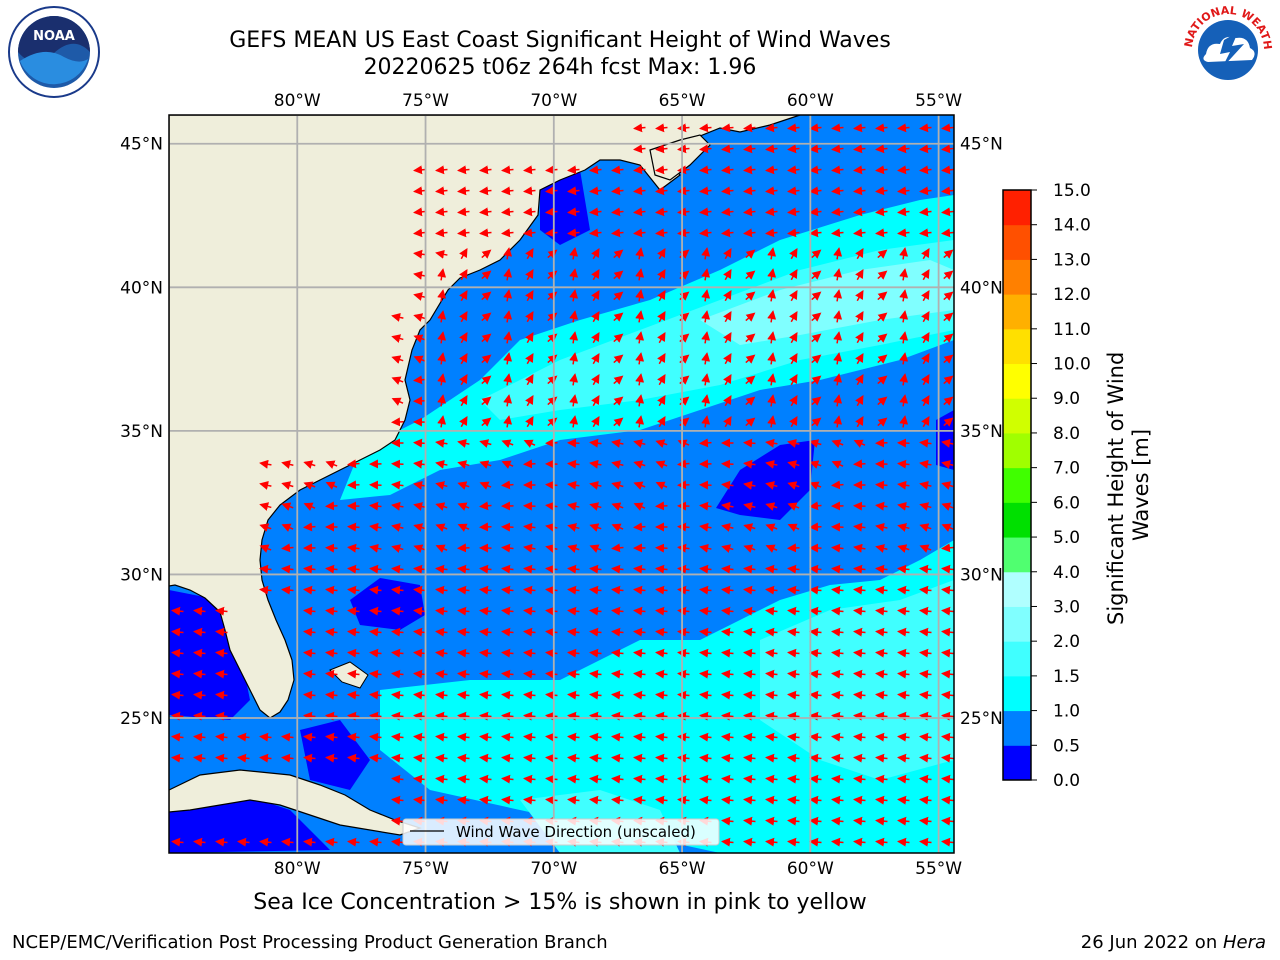 The height and width of the screenshot is (960, 1280). Describe the element at coordinates (680, 157) in the screenshot. I see `land-nova-scotia` at that location.